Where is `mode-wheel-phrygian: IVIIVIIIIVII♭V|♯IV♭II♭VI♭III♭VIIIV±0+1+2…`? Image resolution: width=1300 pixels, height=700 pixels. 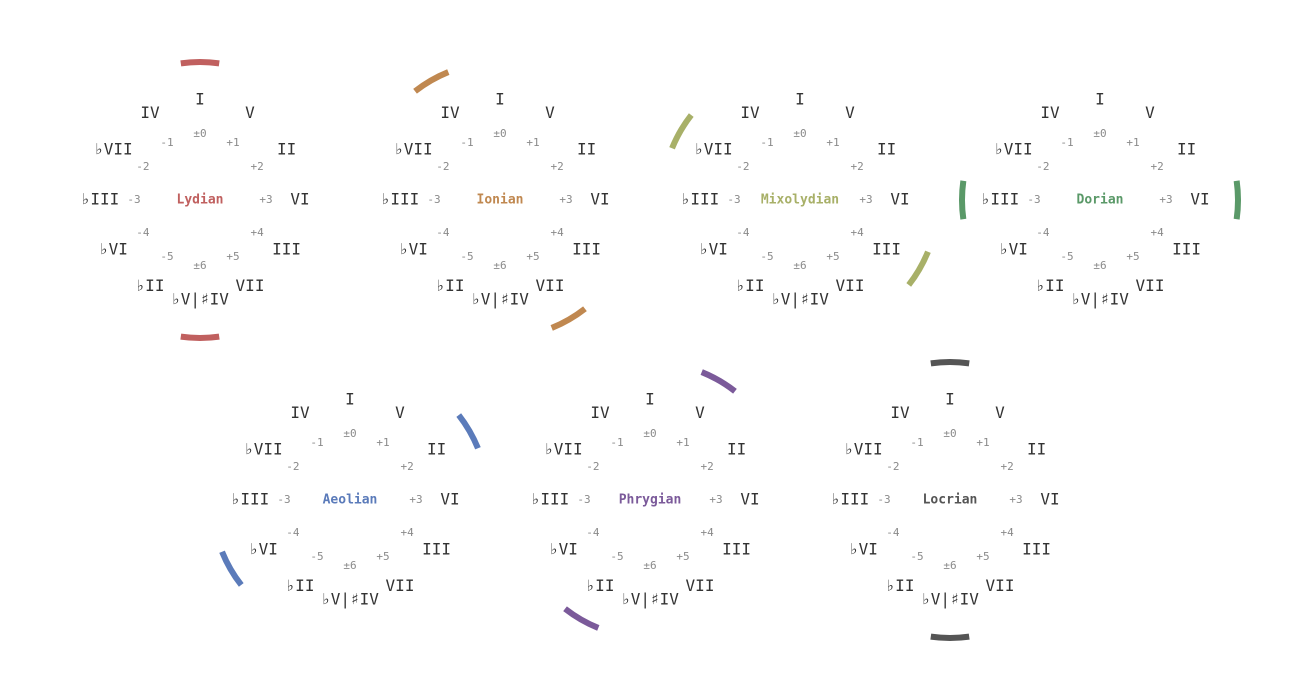
mode-wheel-phrygian: IVIIVIIIIVII♭V|♯IV♭II♭VI♭III♭VIIIV±0+1+2… is located at coordinates (645, 500).